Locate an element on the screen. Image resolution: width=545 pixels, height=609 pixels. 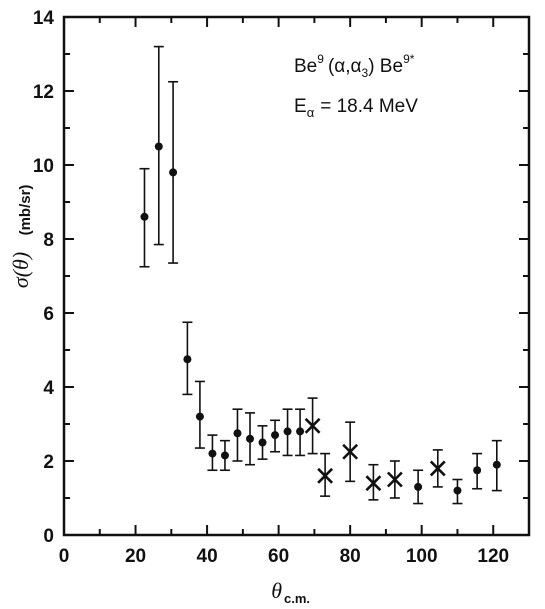
y-tick-label: 8 is located at coordinates (48, 240).